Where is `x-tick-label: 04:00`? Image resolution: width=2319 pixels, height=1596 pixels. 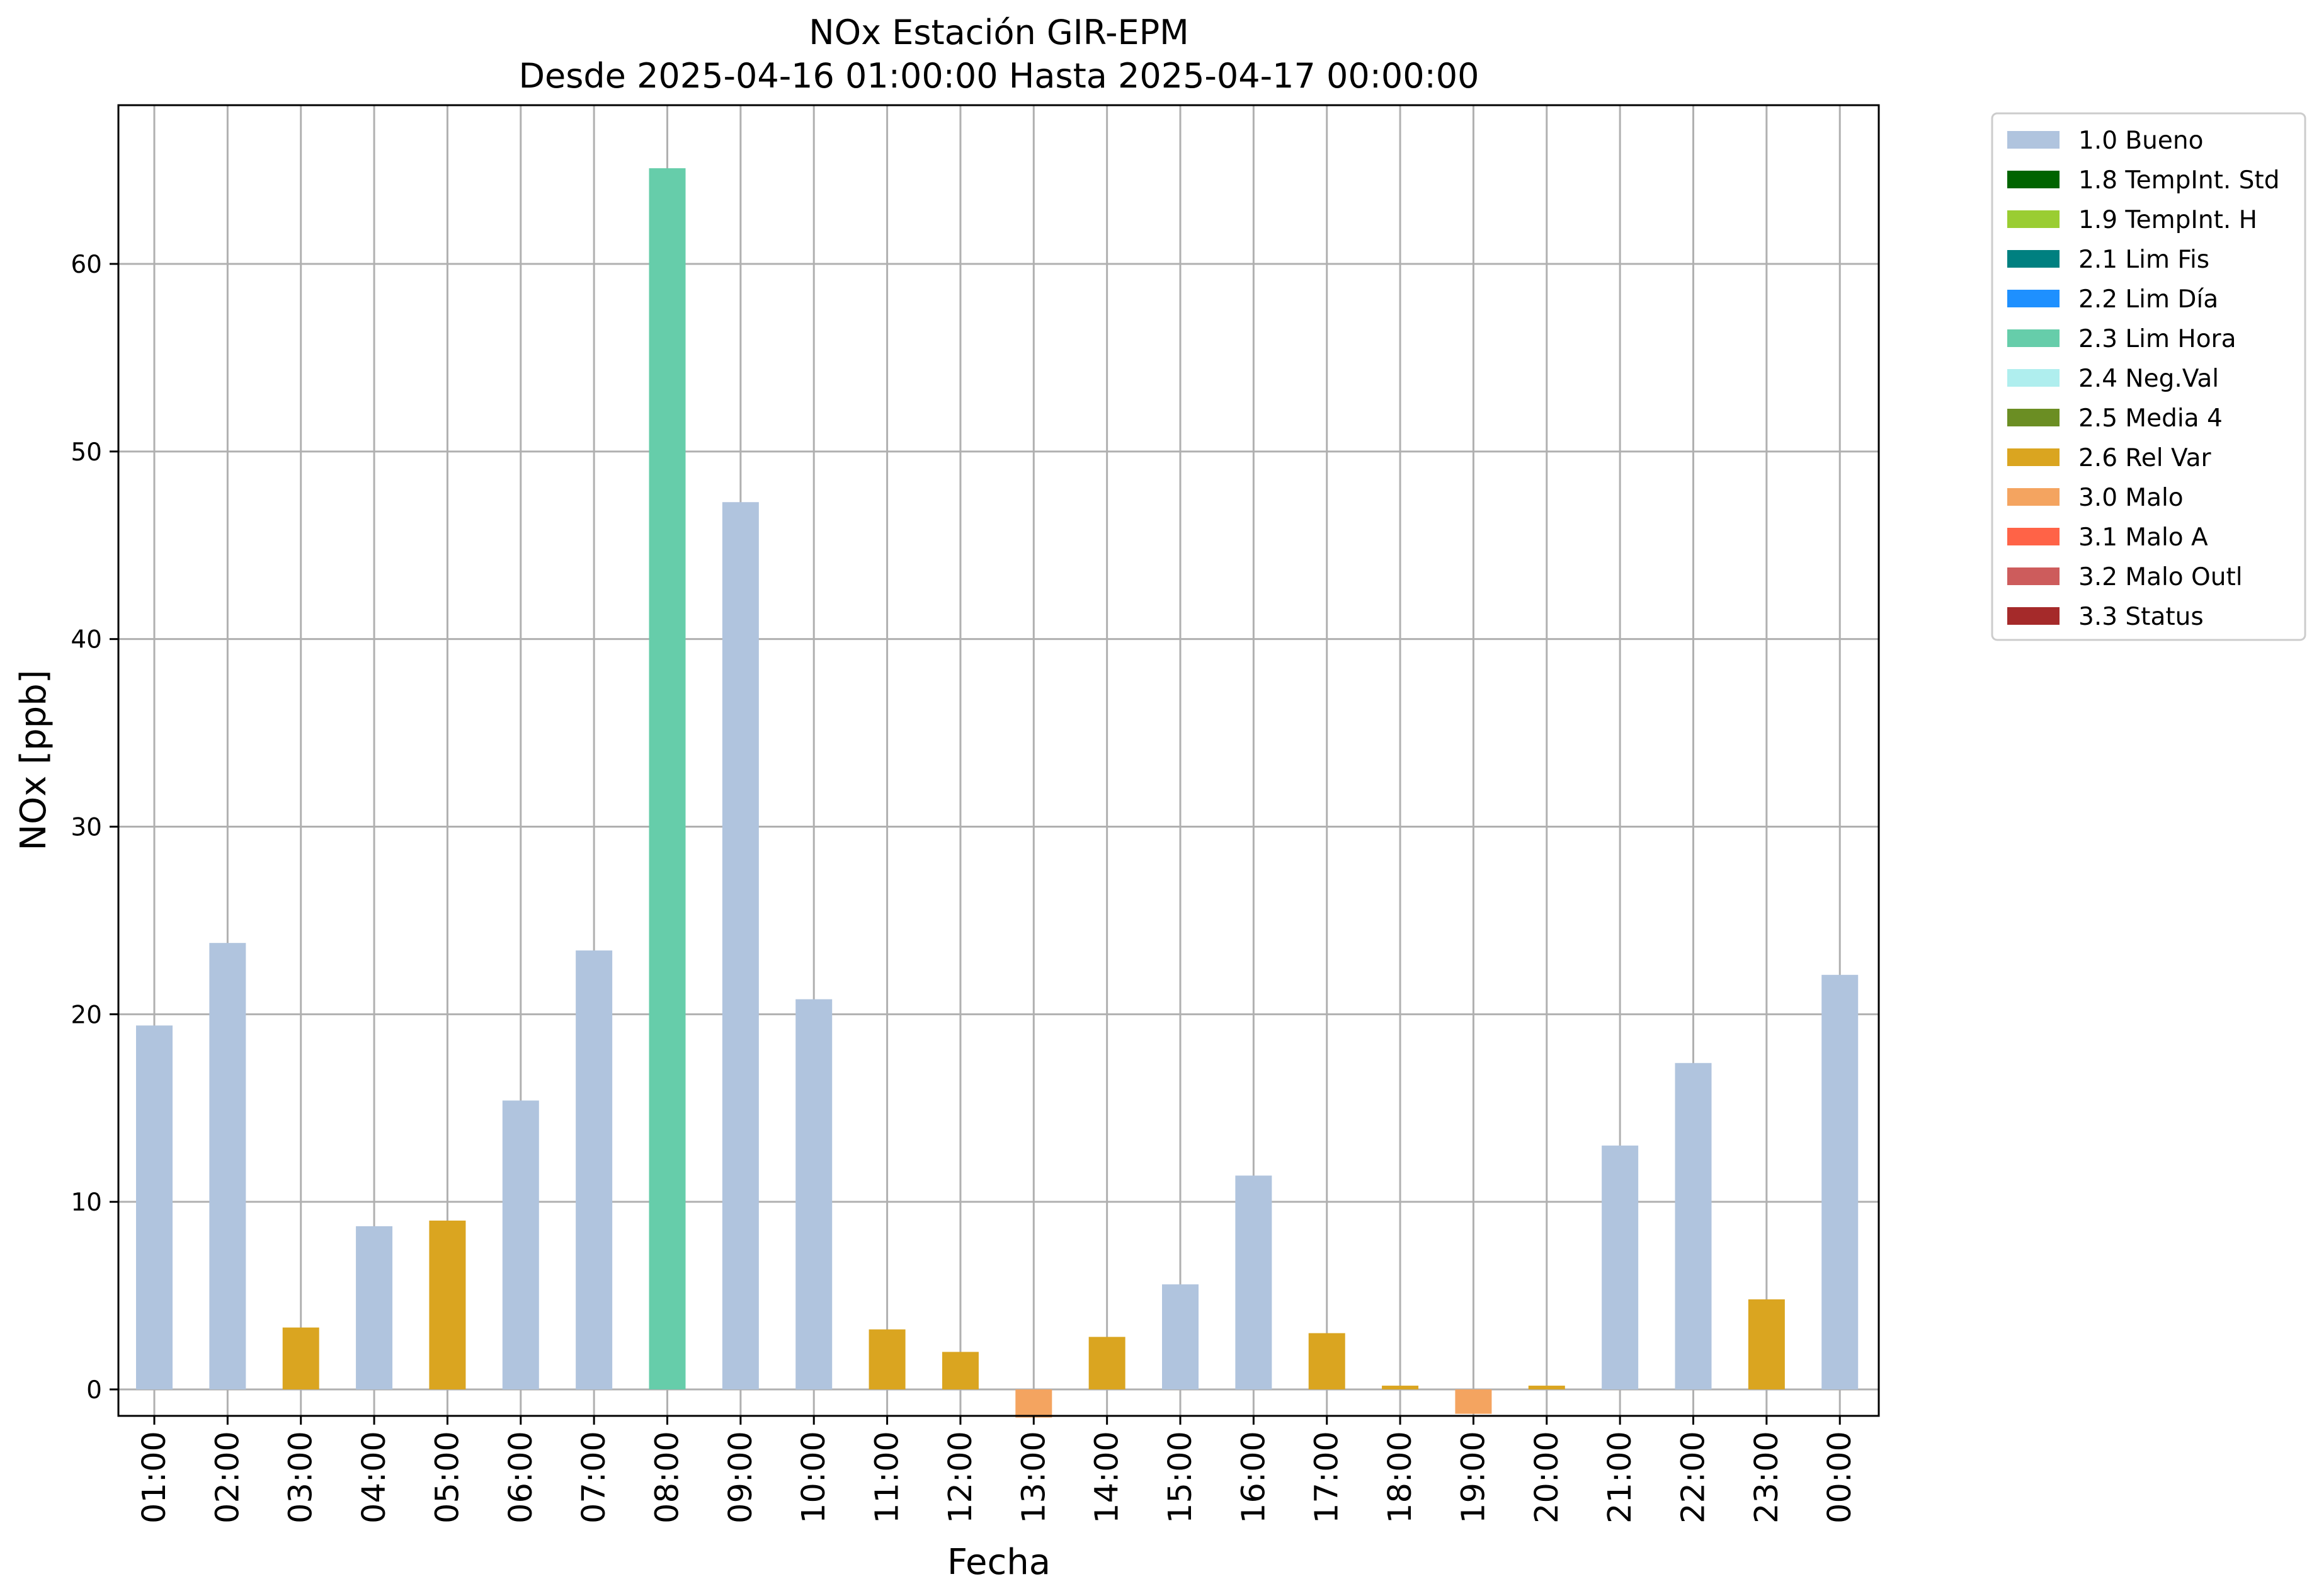 x-tick-label: 04:00 is located at coordinates (374, 1477).